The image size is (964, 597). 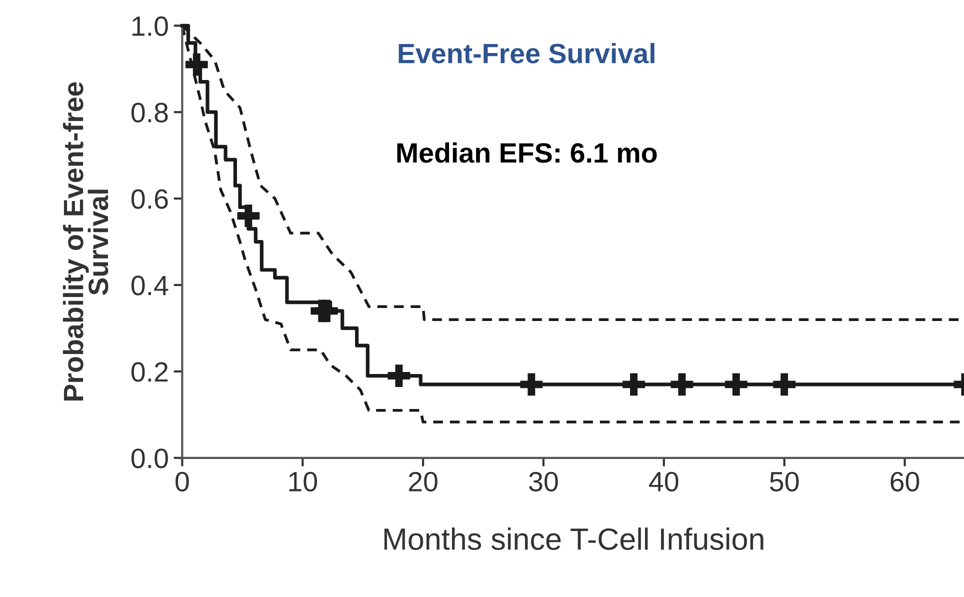 What do you see at coordinates (527, 152) in the screenshot?
I see `annotation: Median EFS: 6.1 mo` at bounding box center [527, 152].